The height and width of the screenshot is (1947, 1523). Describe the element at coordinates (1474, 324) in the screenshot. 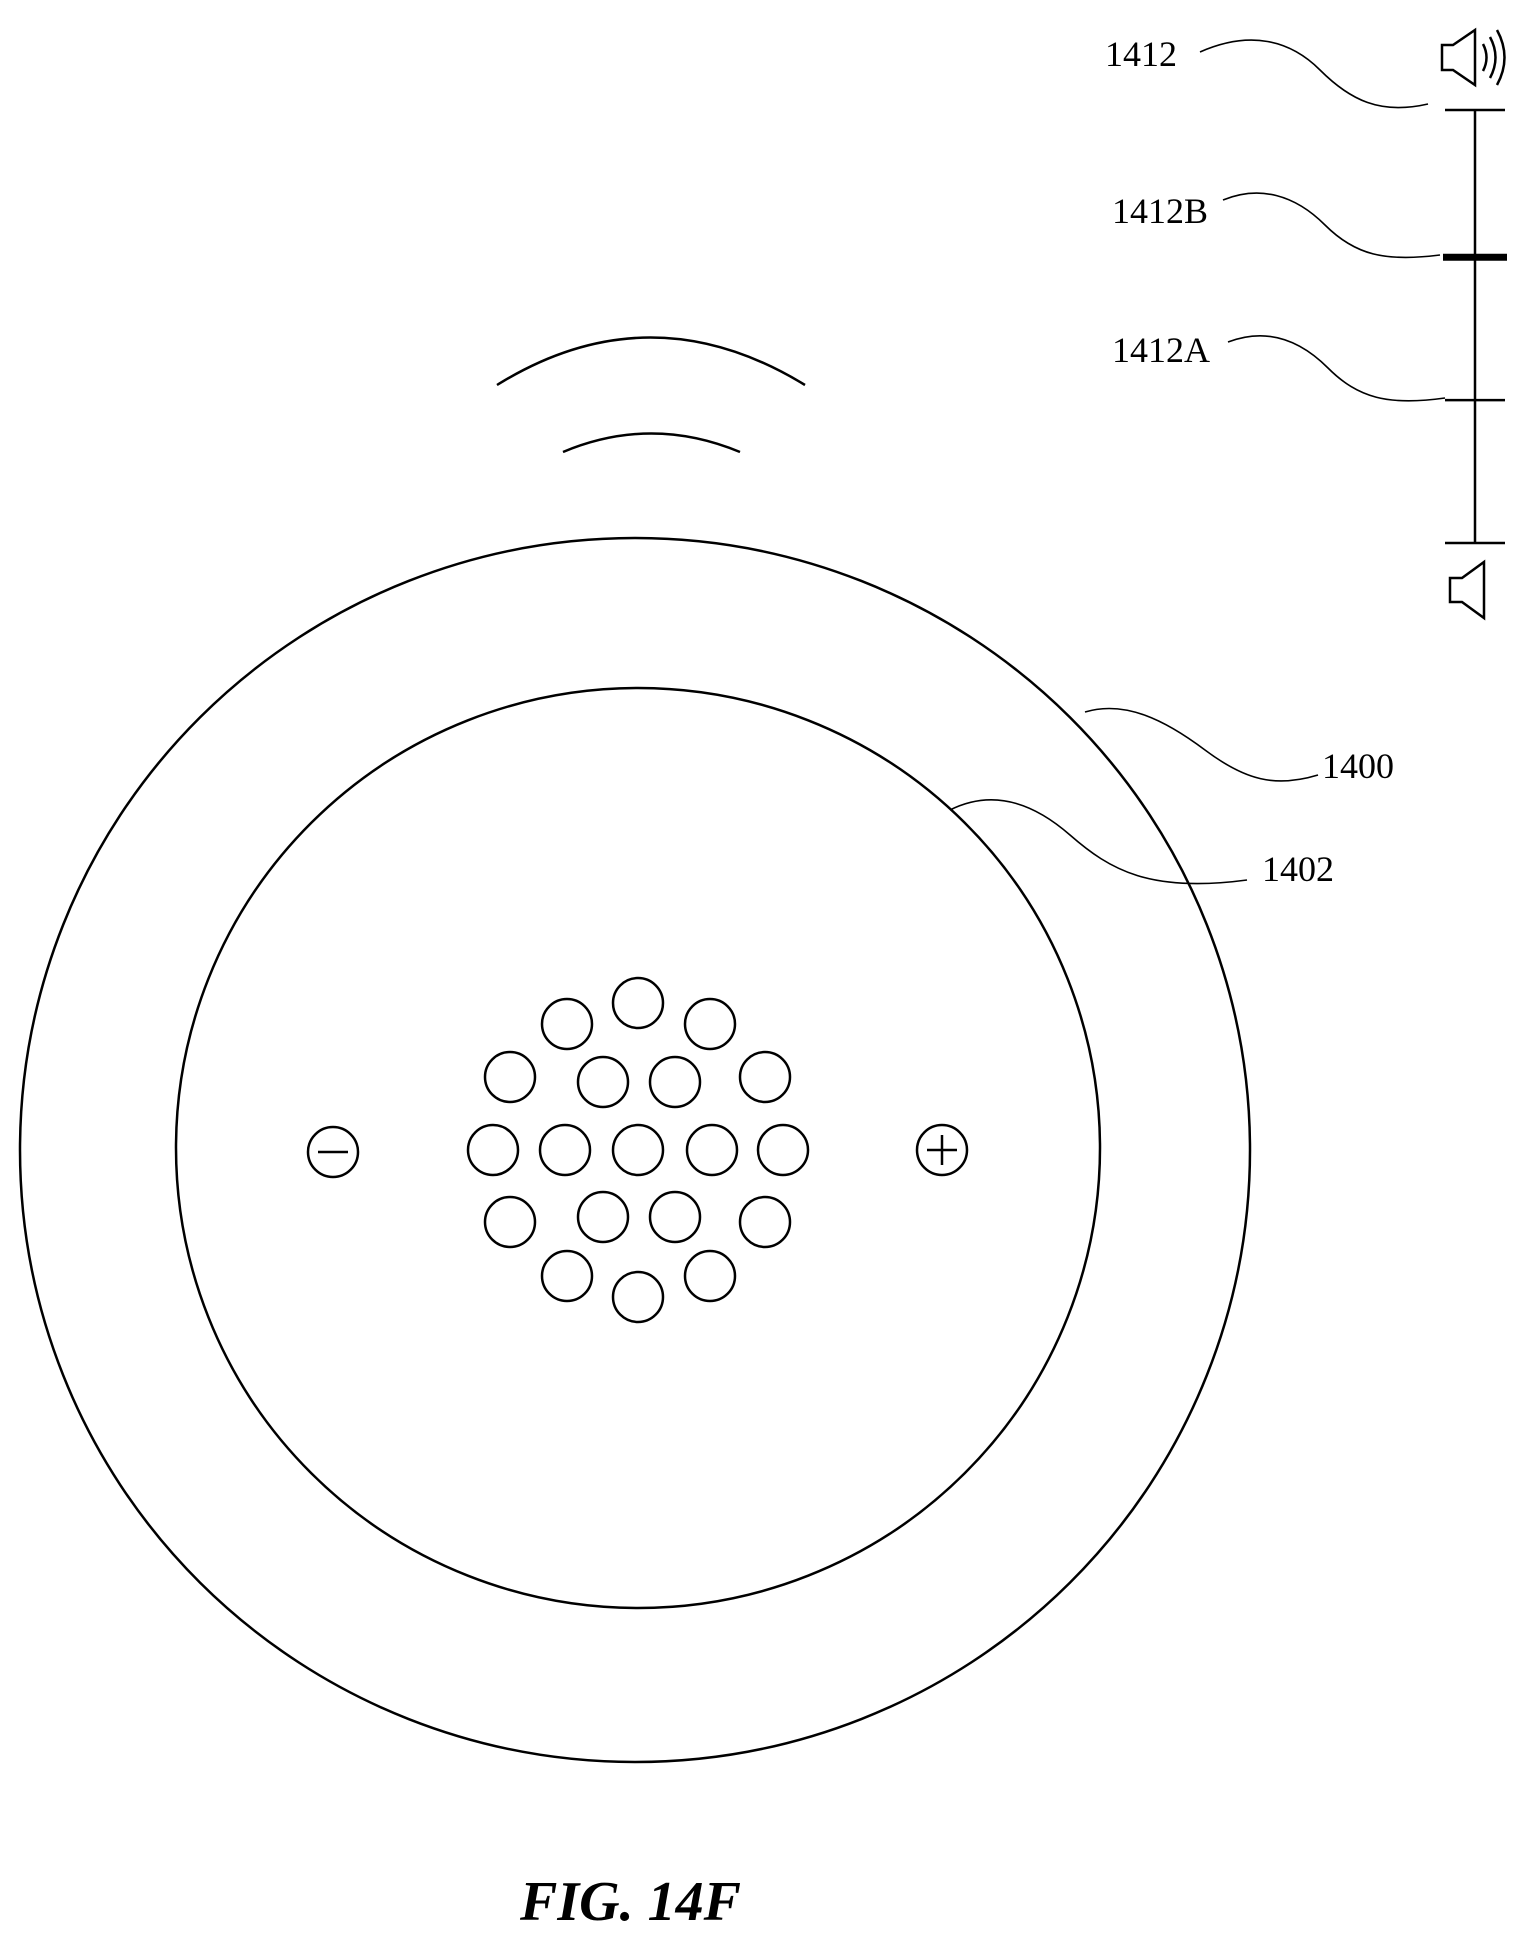

I see `volume-slider` at that location.